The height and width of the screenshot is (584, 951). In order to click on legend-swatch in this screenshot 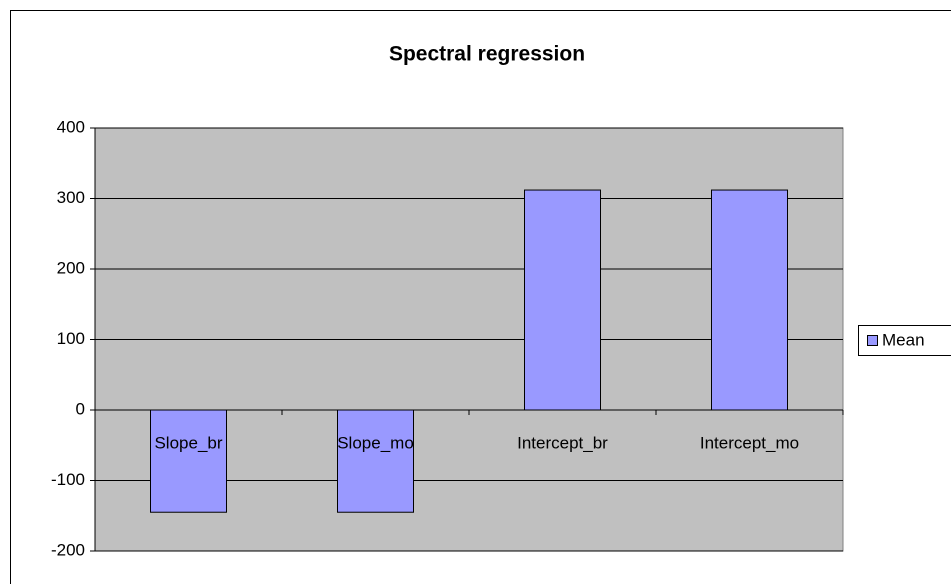, I will do `click(872, 340)`.